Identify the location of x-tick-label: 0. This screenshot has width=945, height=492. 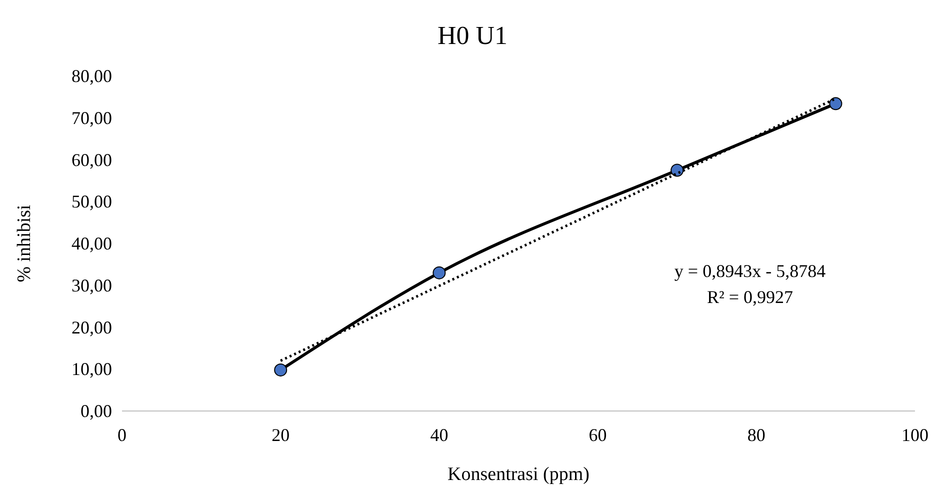
(122, 435).